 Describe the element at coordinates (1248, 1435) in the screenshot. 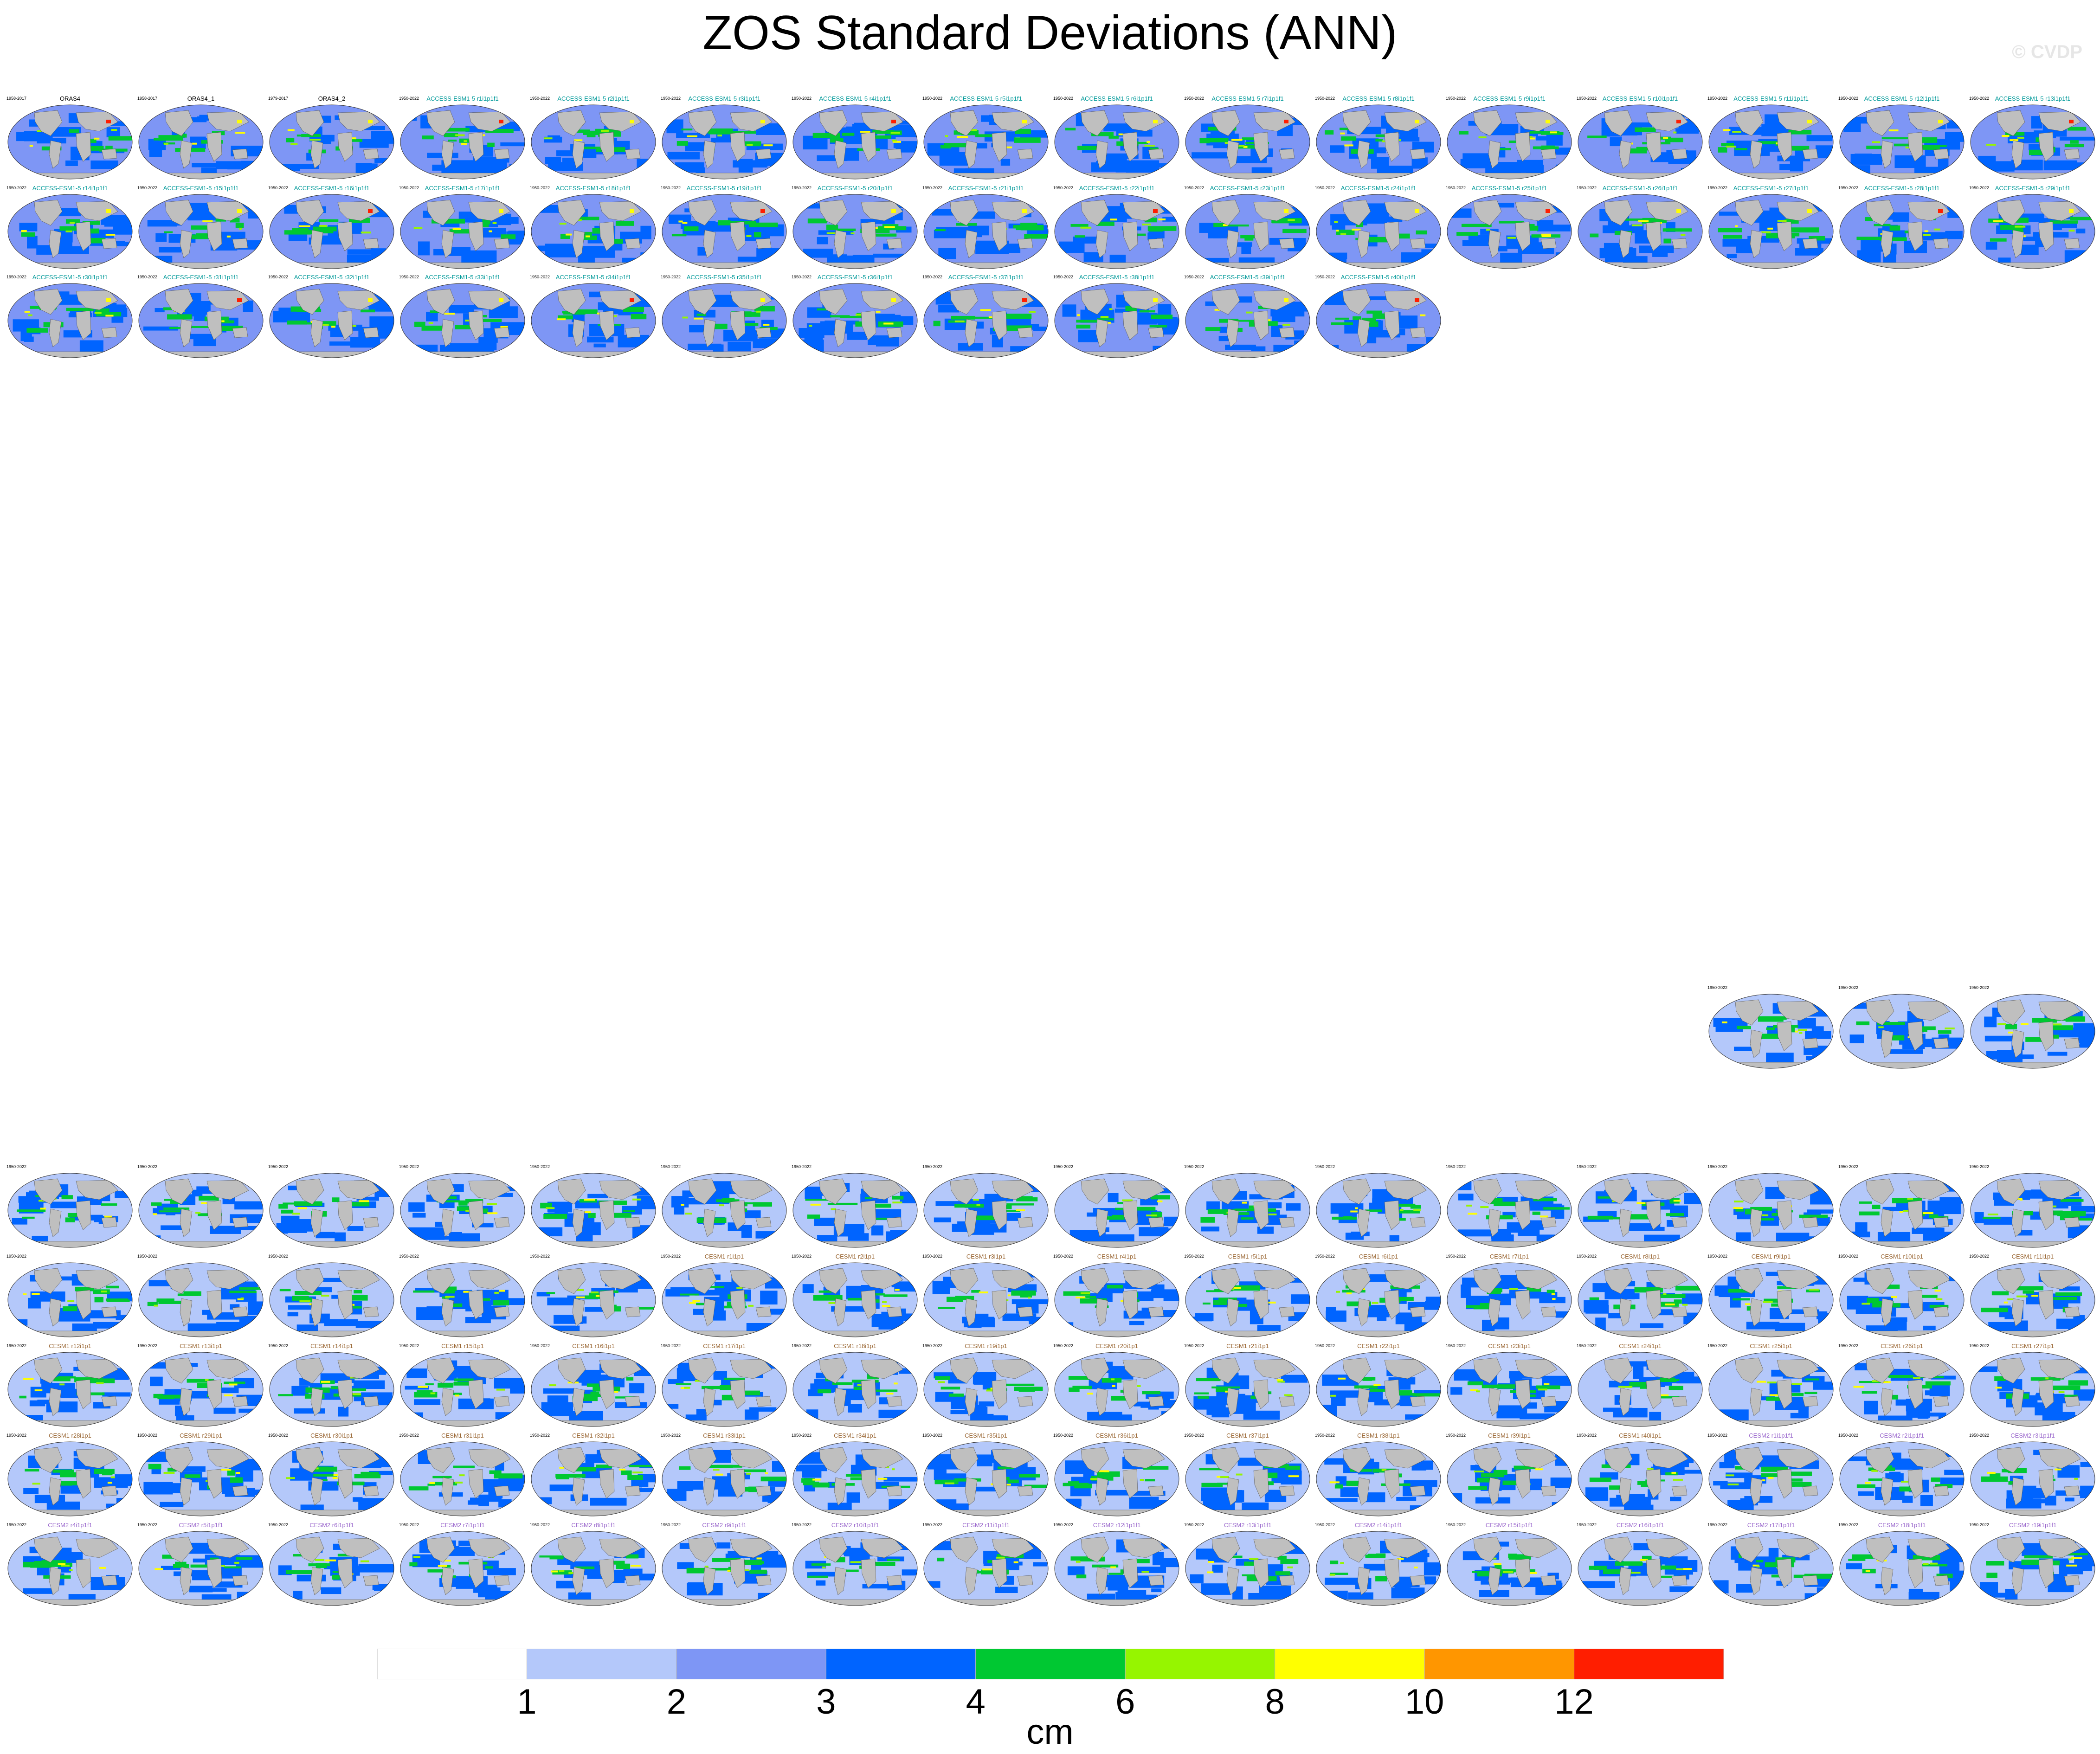

I see `panel-title: CESM1 r37i1p1` at that location.